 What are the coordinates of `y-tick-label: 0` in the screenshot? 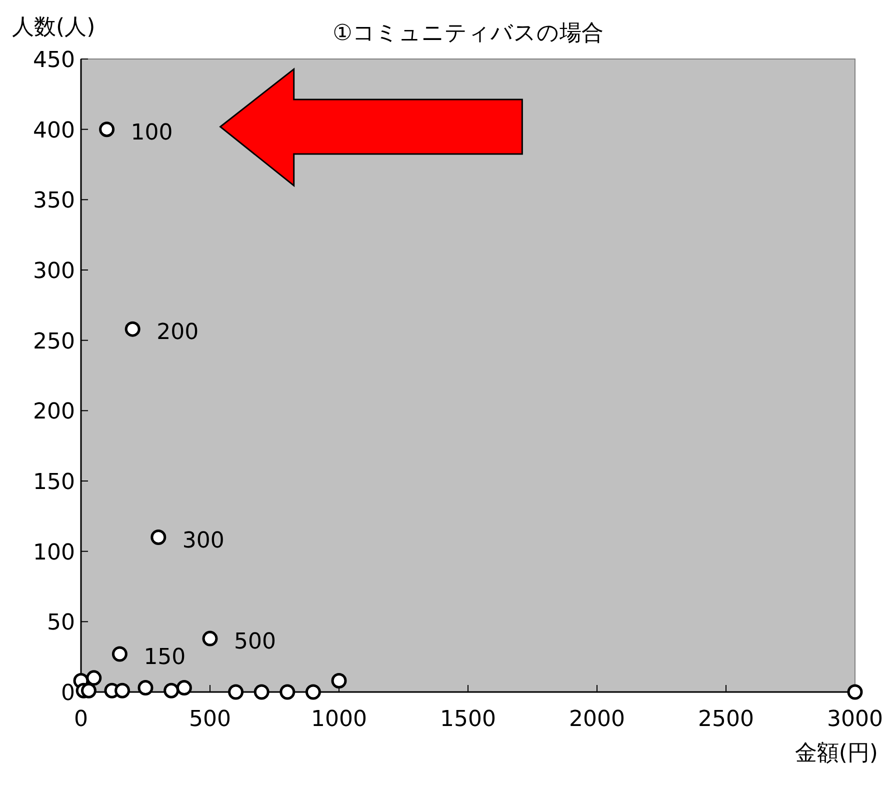 It's located at (68, 693).